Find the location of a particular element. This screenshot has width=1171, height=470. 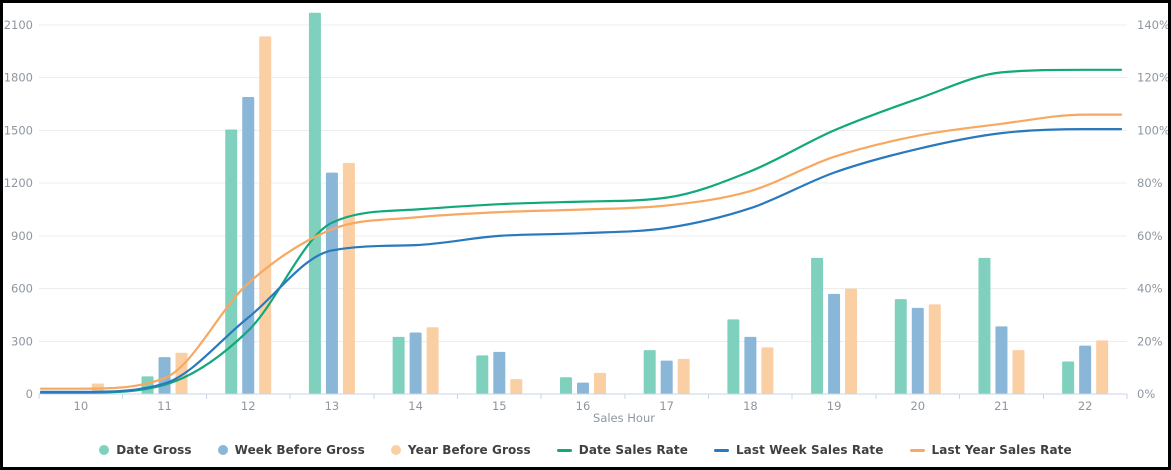

y-axis-right-label: 140% is located at coordinates (1153, 25).